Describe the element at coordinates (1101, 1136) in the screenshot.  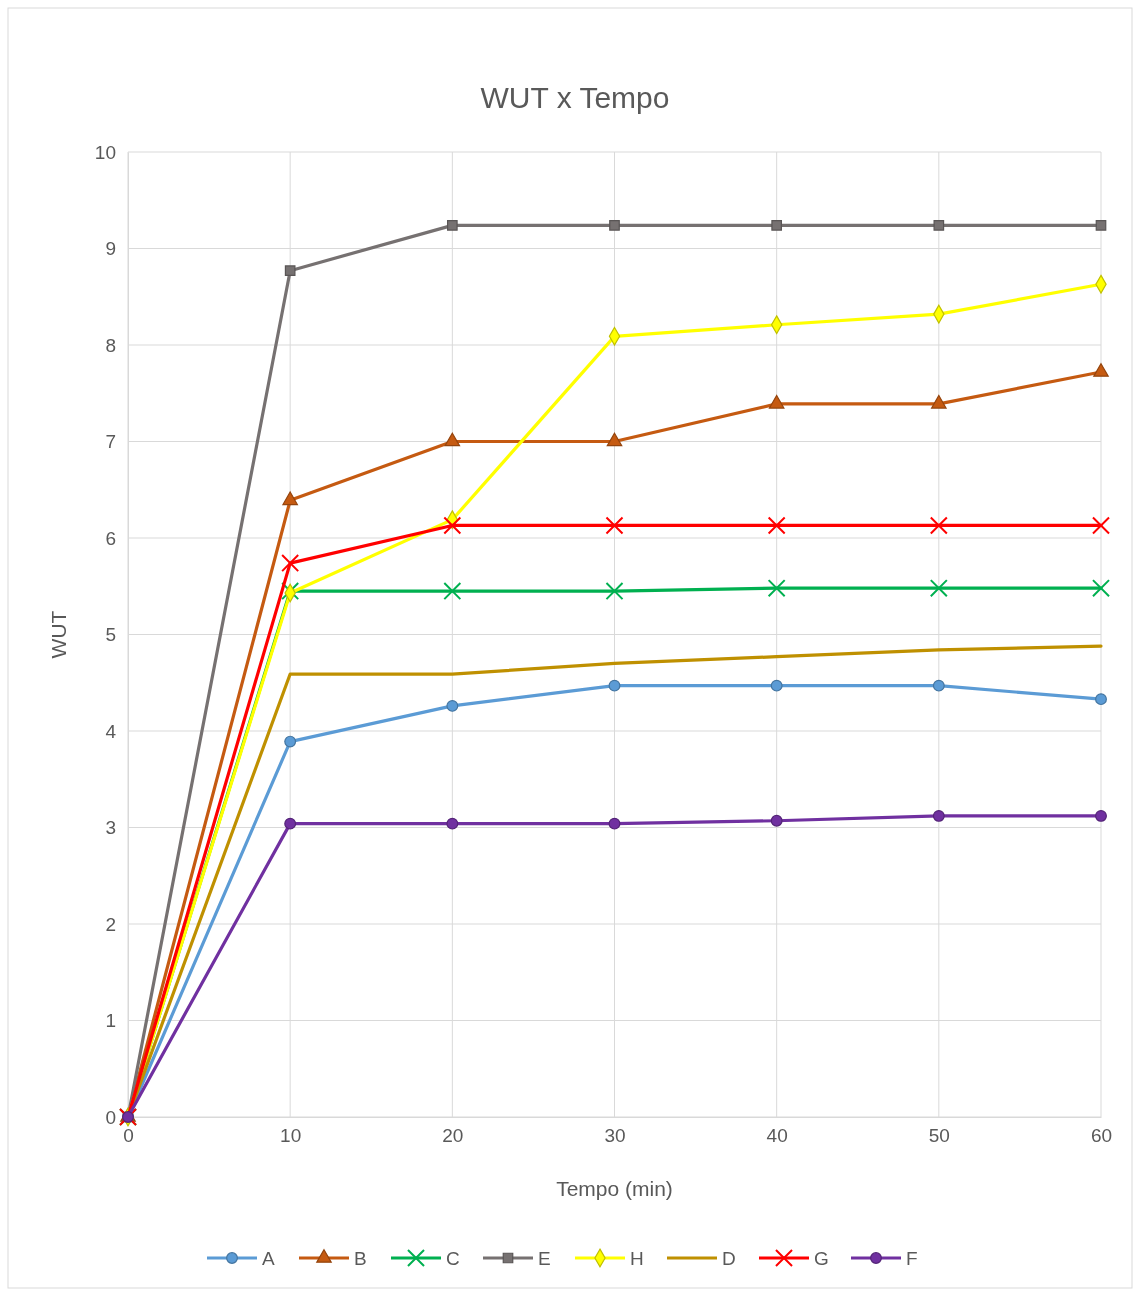
I see `x-tick-label: 60` at that location.